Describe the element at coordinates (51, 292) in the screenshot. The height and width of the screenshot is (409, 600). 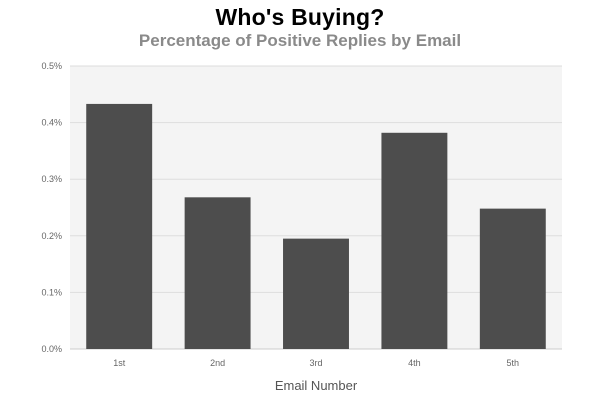
I see `y-tick-label: 0.1%` at that location.